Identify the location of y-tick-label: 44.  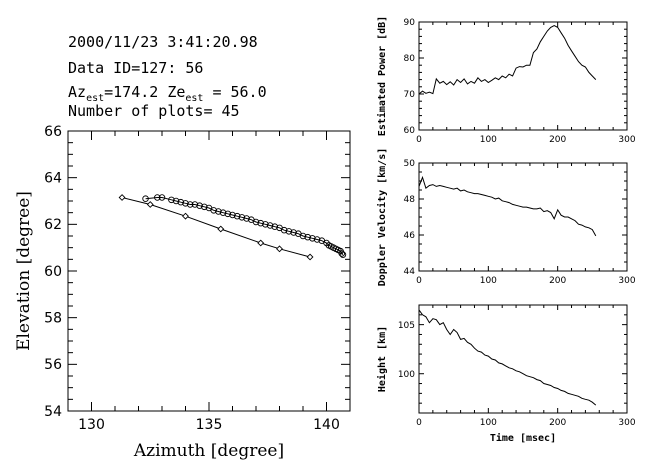
(410, 272).